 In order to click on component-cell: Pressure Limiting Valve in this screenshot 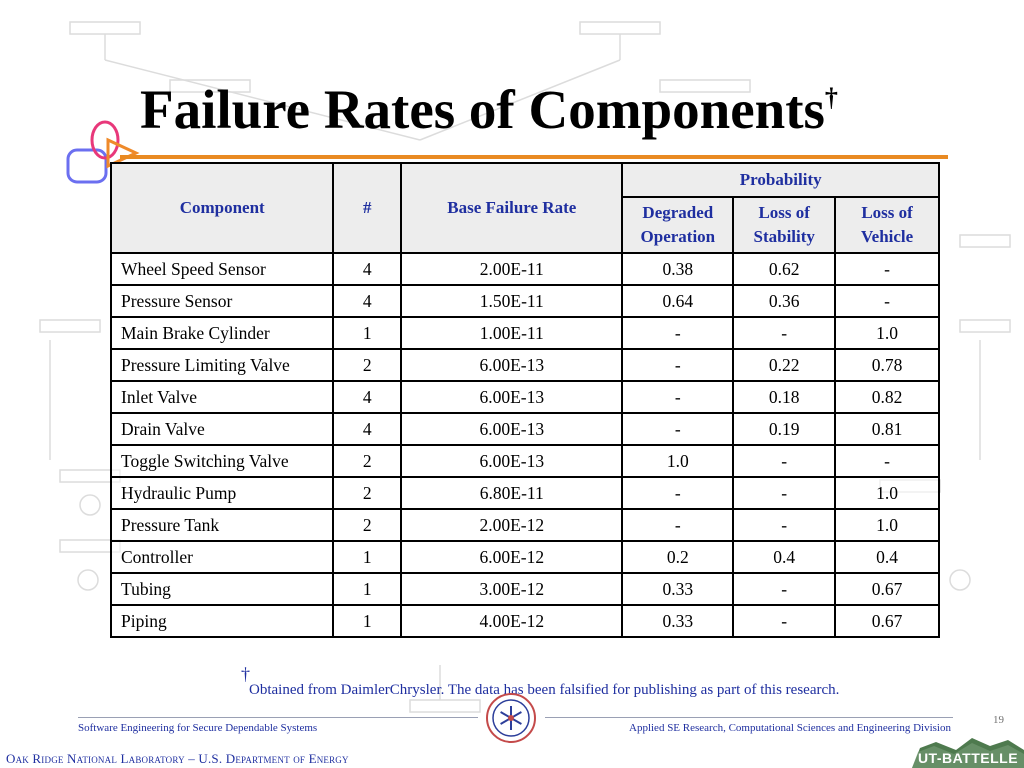, I will do `click(222, 365)`.